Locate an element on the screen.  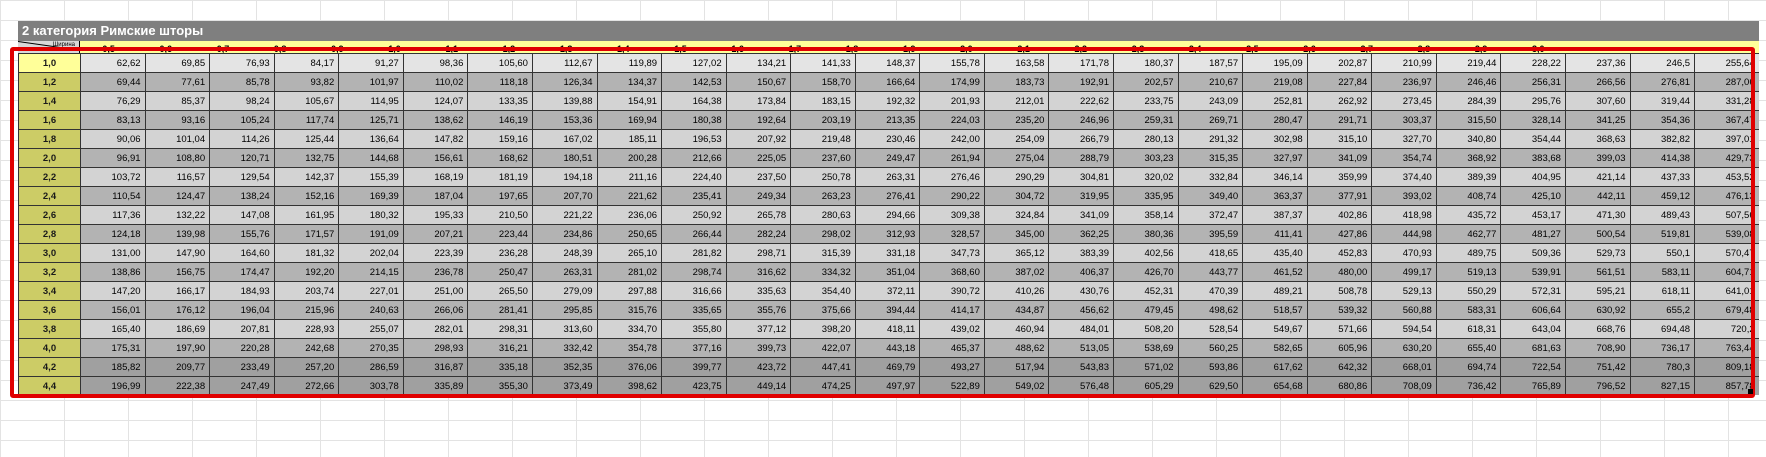
price-cell: 287,06 is located at coordinates (1726, 82).